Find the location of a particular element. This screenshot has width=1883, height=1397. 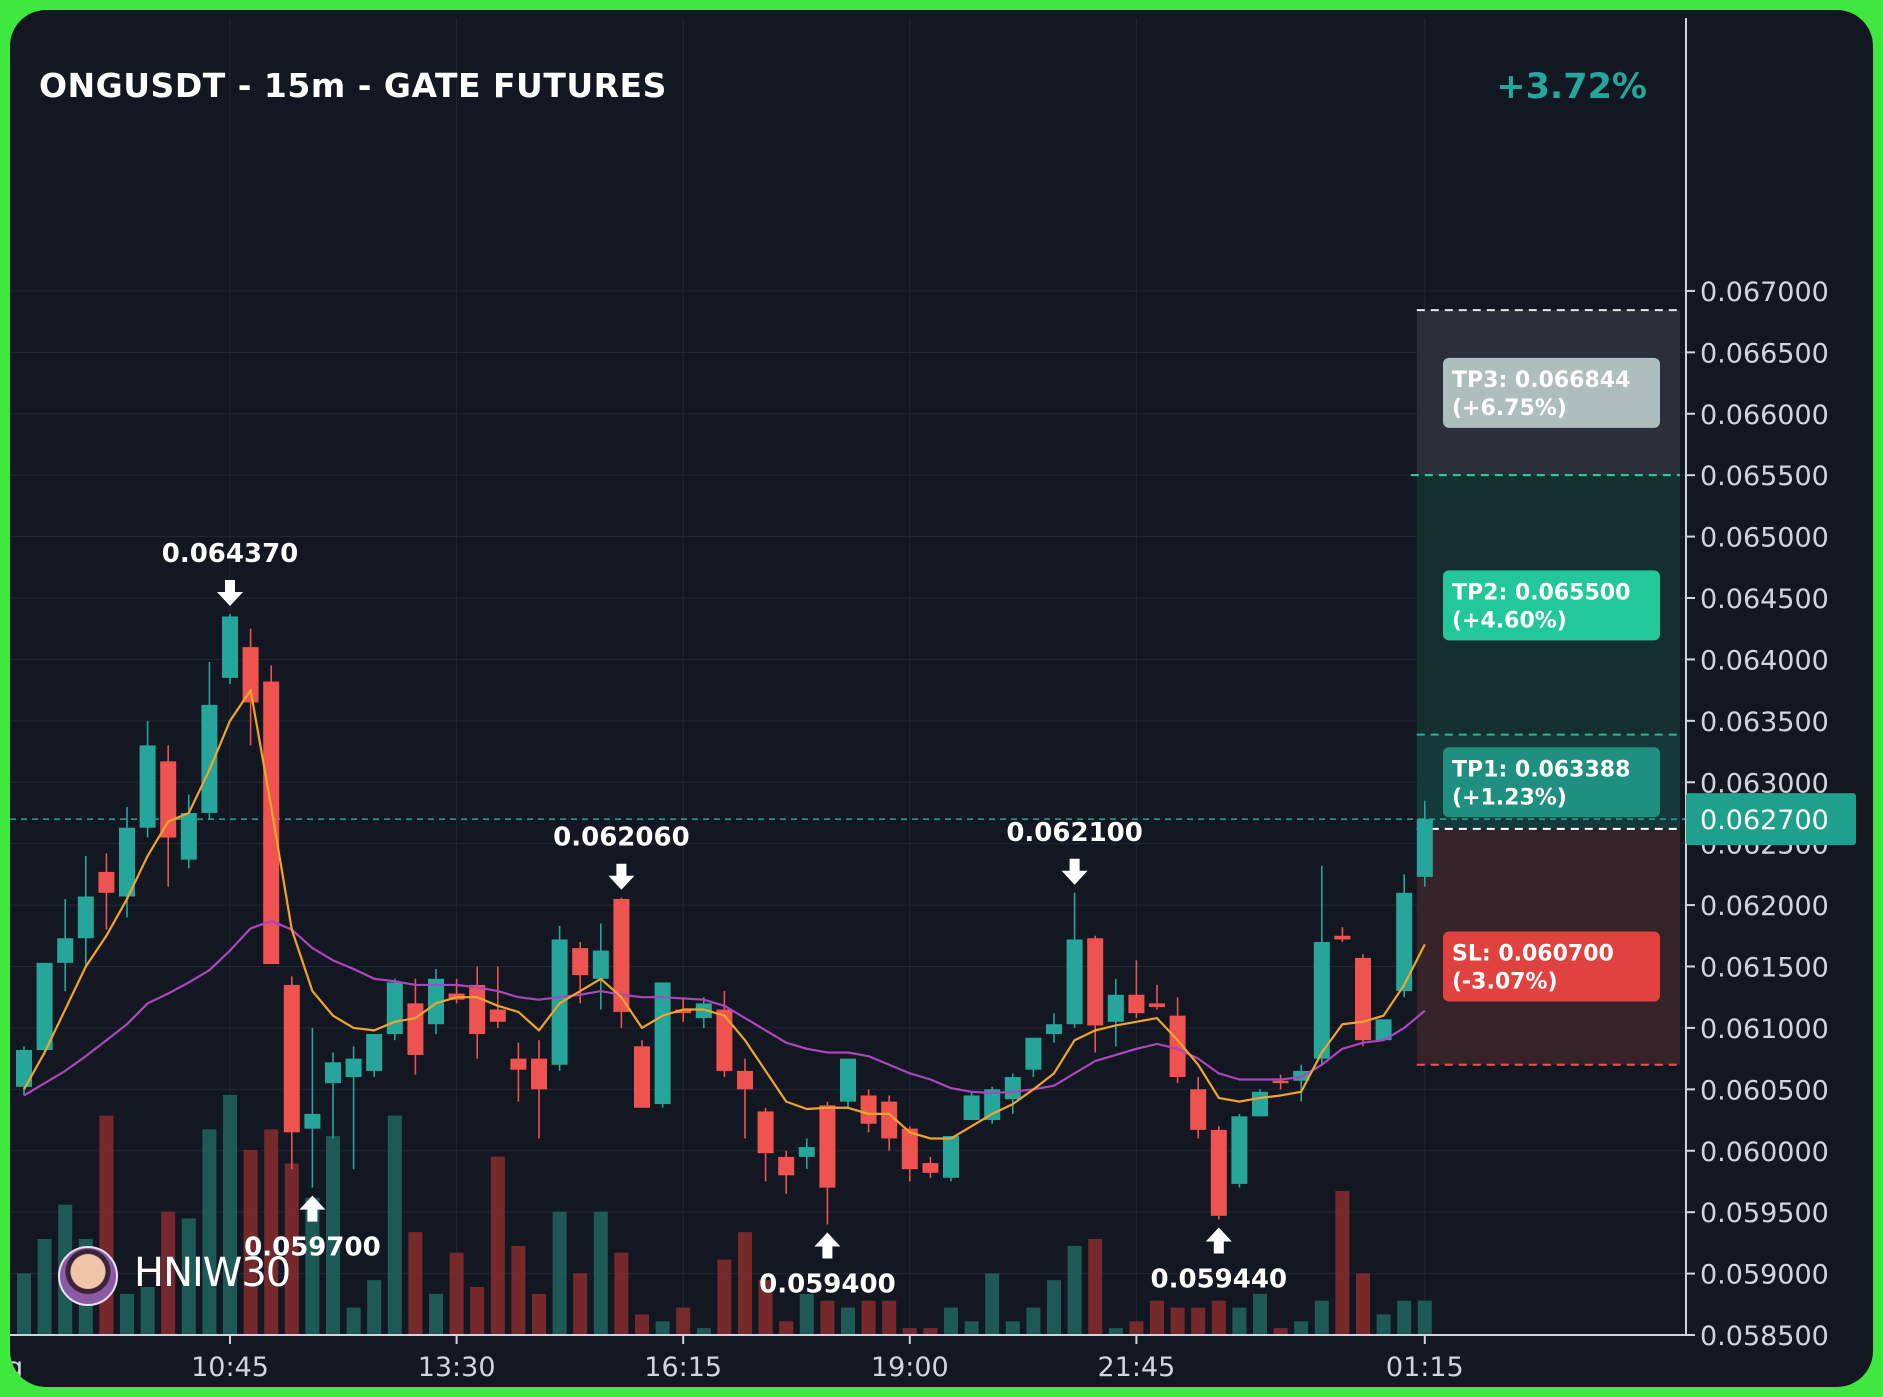

time-tick-label: 16:15 is located at coordinates (683, 1367).